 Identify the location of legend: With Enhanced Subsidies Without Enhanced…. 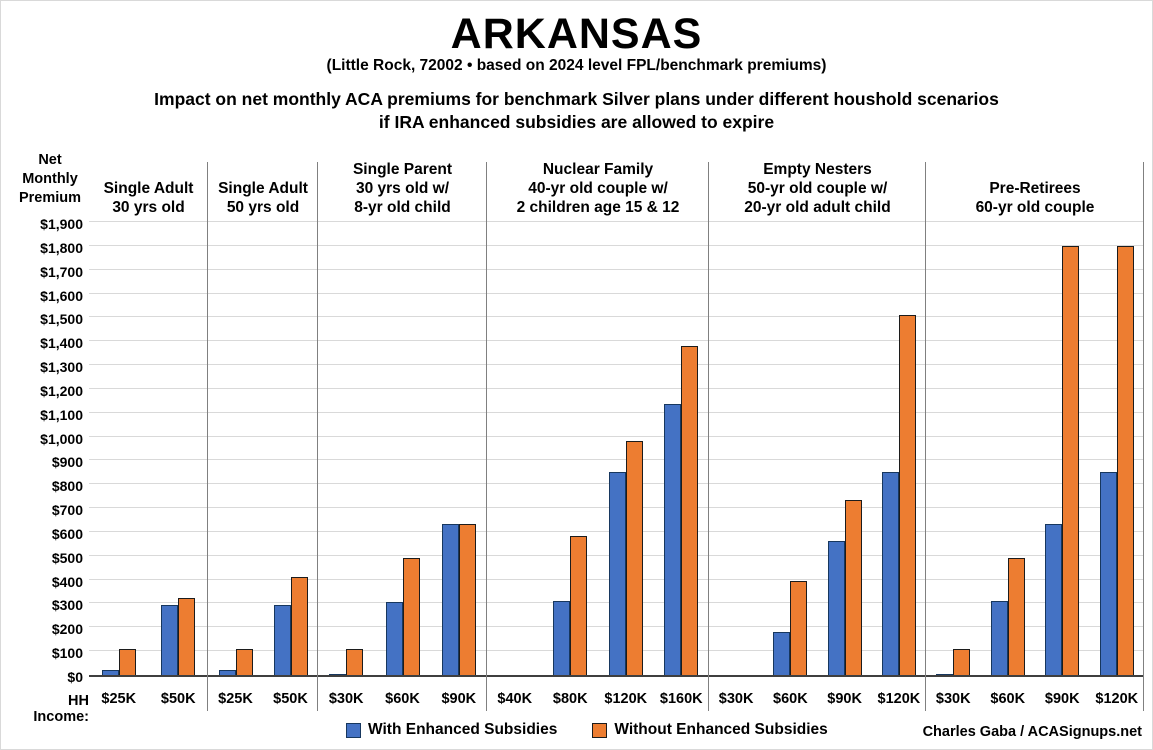
(587, 730).